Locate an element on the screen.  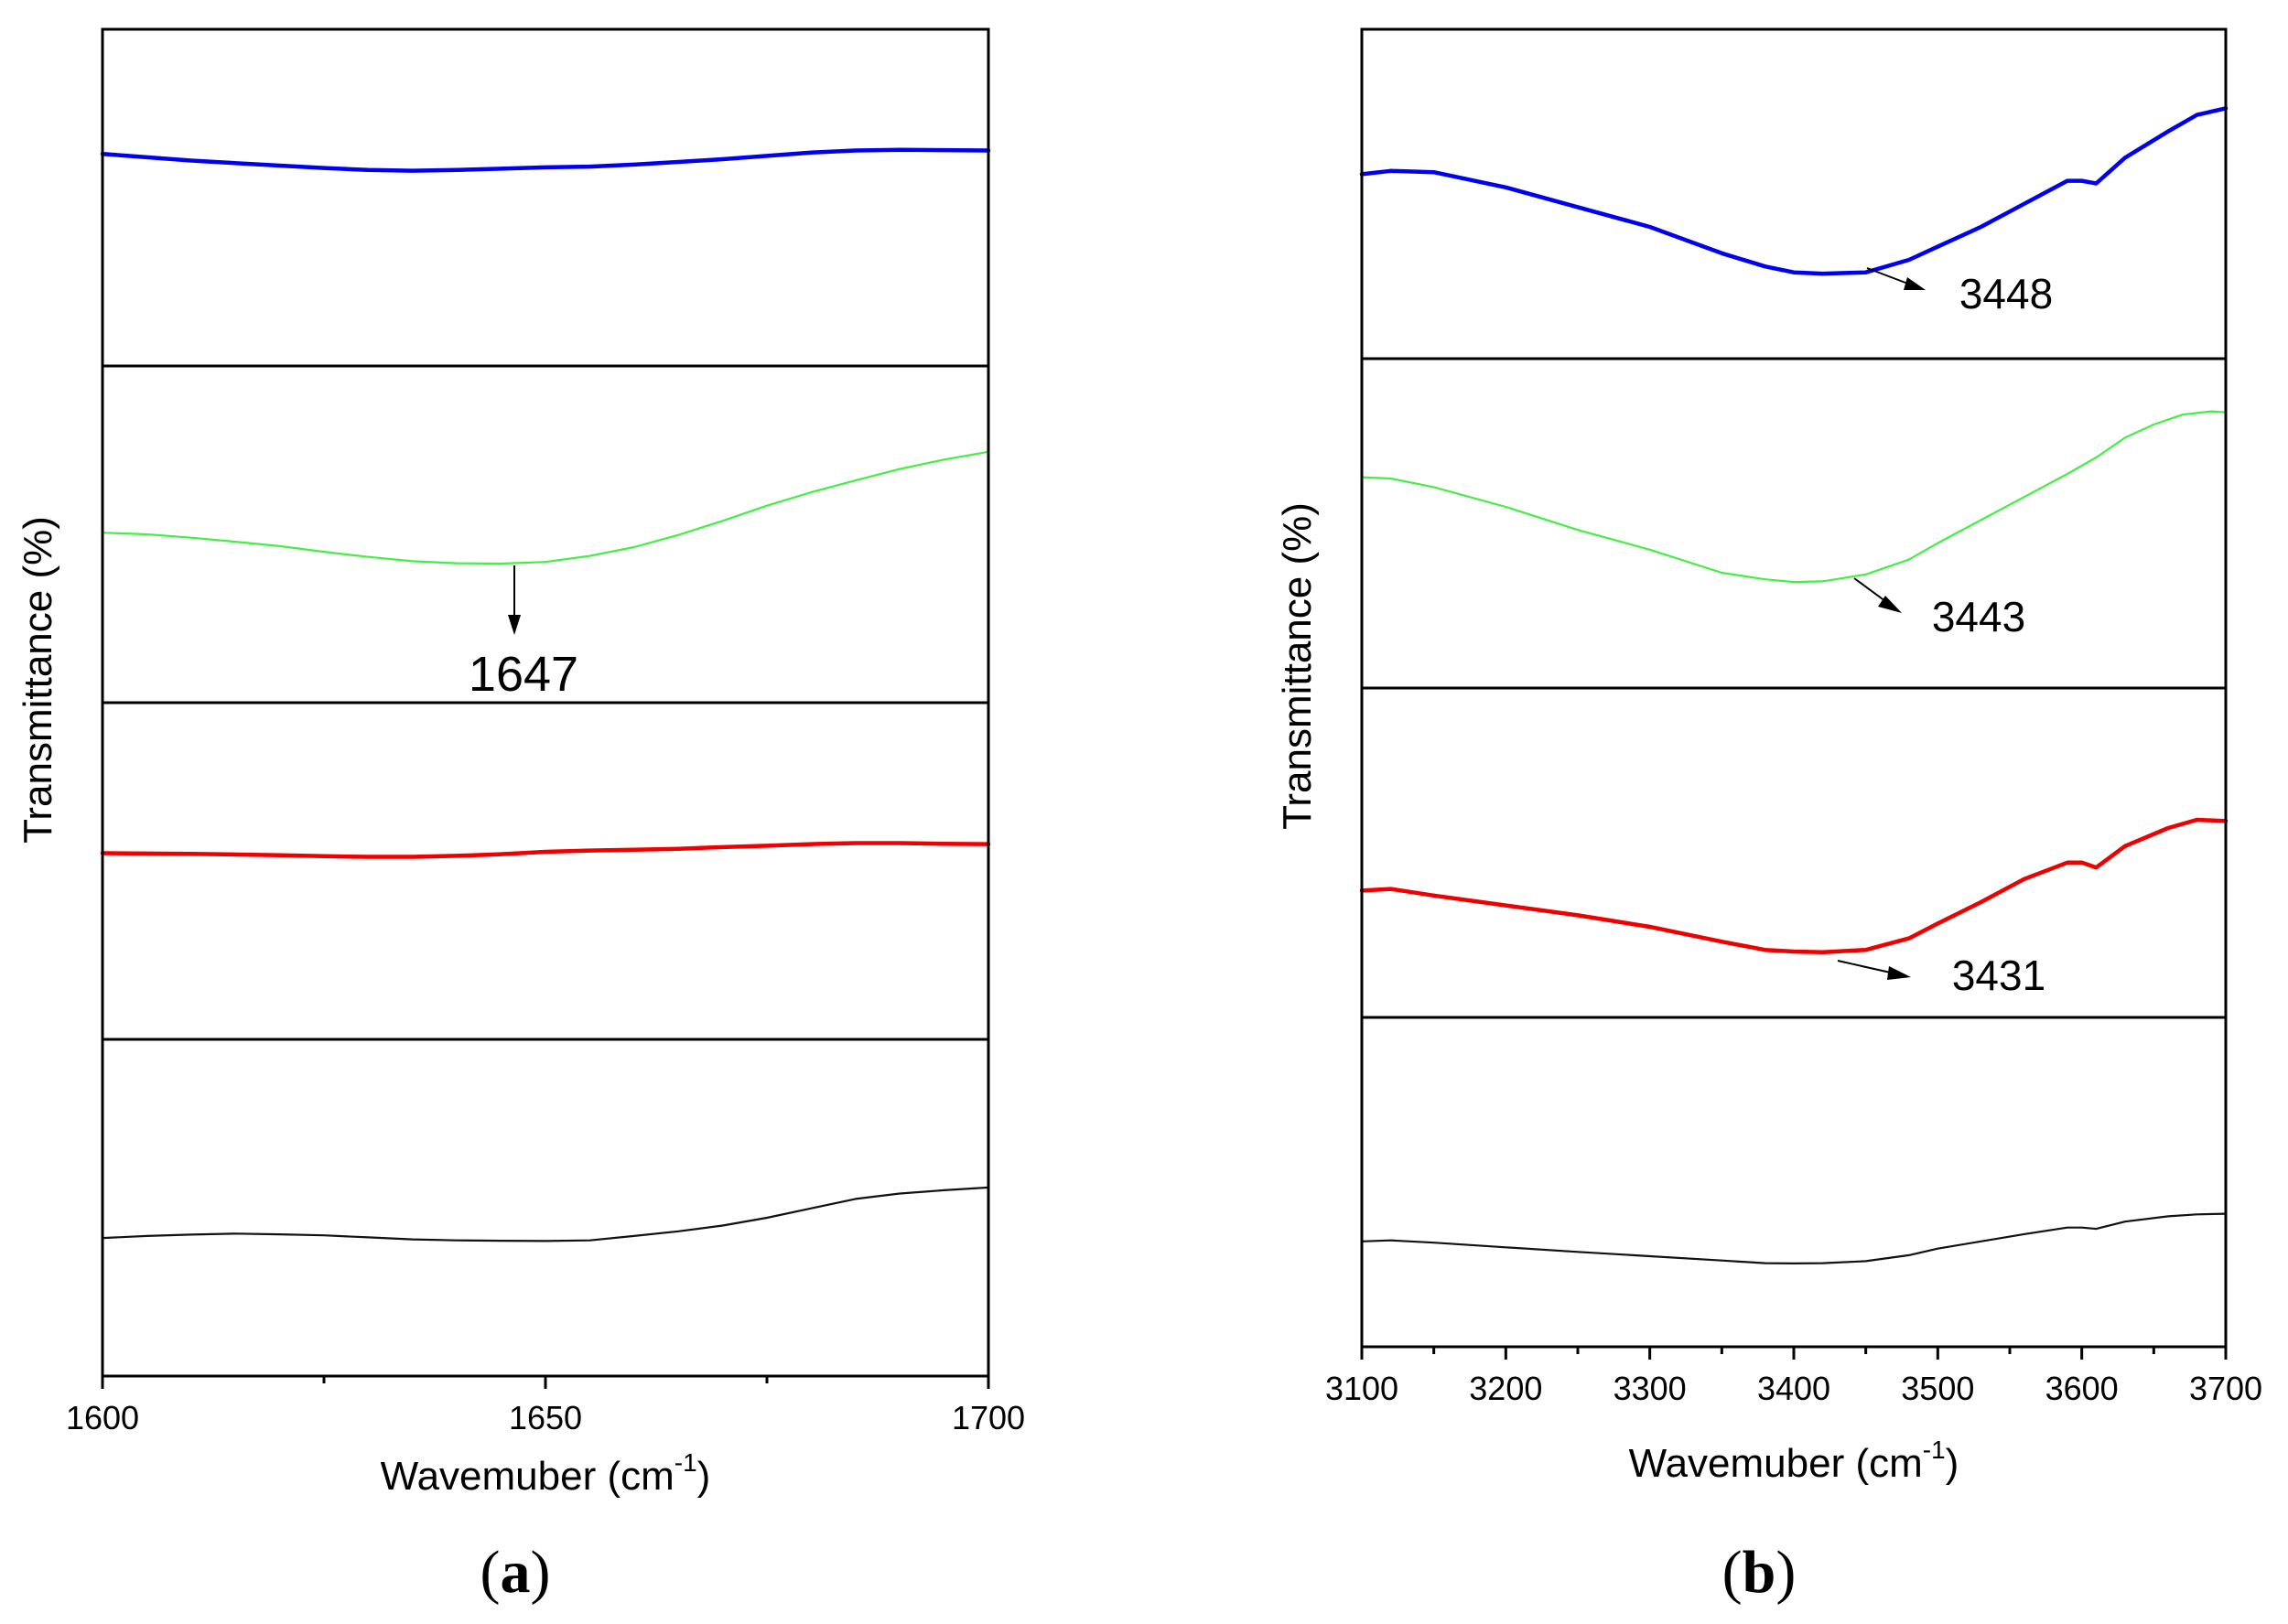
panel-b-series-black is located at coordinates (1794, 1238).